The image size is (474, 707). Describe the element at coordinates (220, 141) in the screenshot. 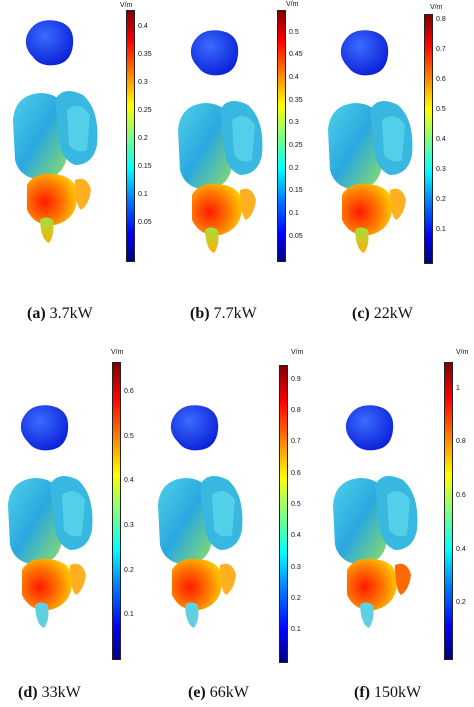

I see `organ-render-b` at that location.